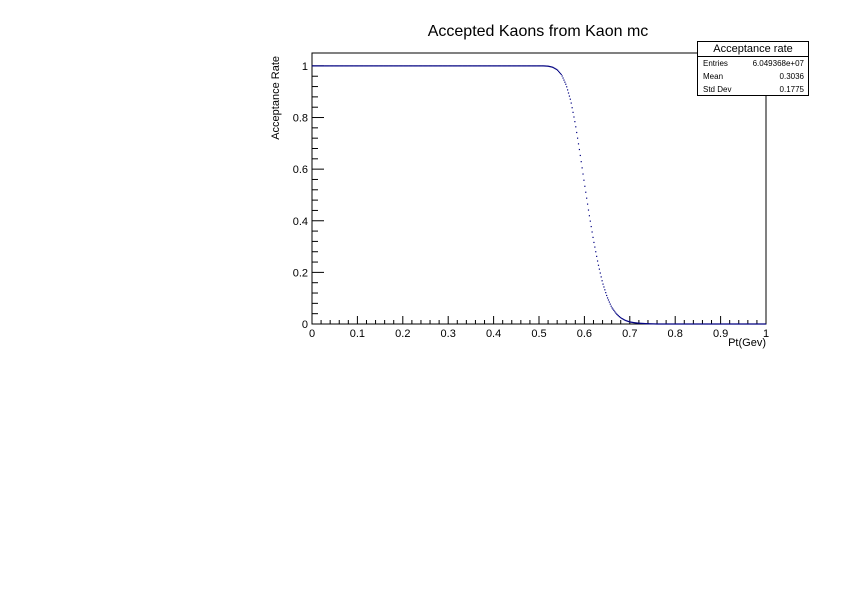 The width and height of the screenshot is (842, 595). What do you see at coordinates (538, 334) in the screenshot?
I see `x-tick-label: 0.5` at bounding box center [538, 334].